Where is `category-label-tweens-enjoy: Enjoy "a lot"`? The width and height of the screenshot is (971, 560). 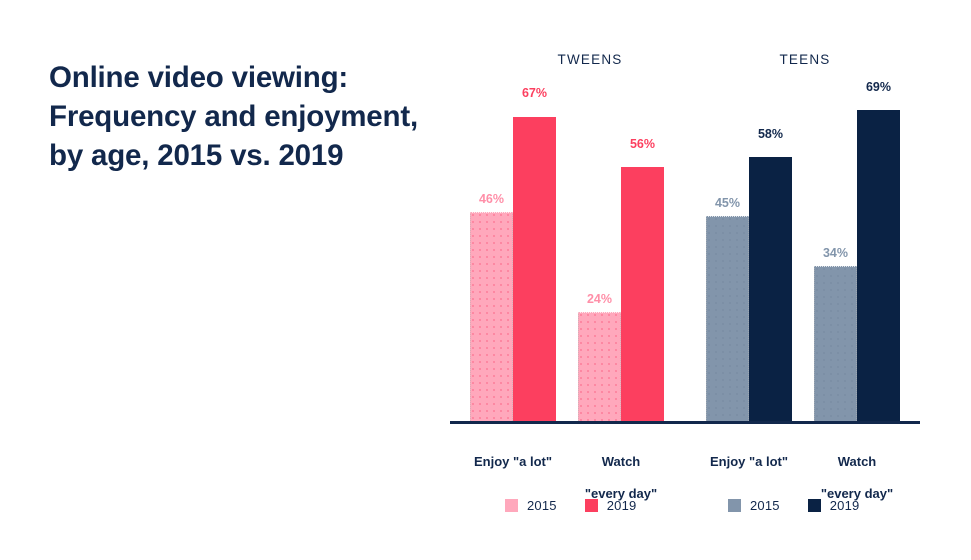
category-label-tweens-enjoy: Enjoy "a lot" is located at coordinates (513, 454).